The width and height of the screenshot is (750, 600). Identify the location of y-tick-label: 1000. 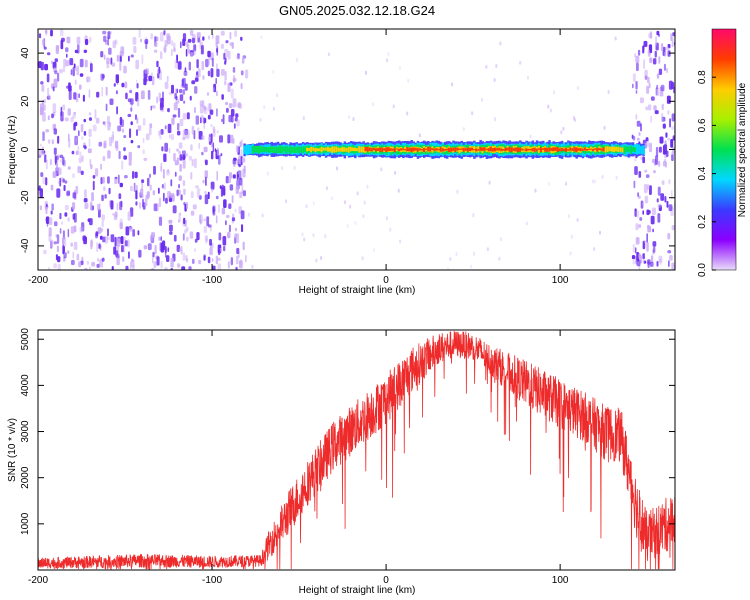
(25, 523).